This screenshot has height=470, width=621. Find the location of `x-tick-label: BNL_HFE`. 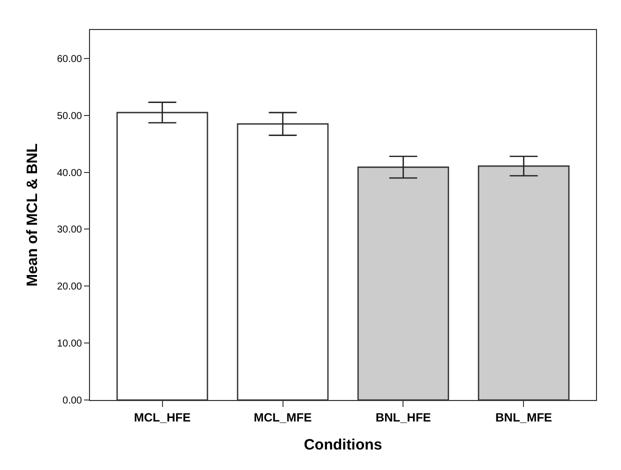

x-tick-label: BNL_HFE is located at coordinates (403, 417).